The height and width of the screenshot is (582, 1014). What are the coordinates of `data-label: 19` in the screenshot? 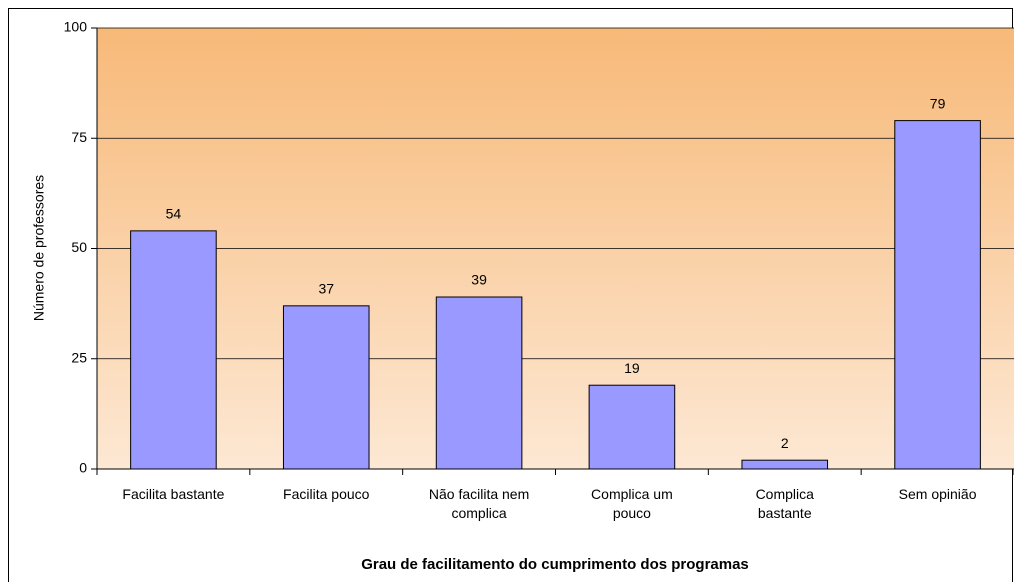 It's located at (632, 368).